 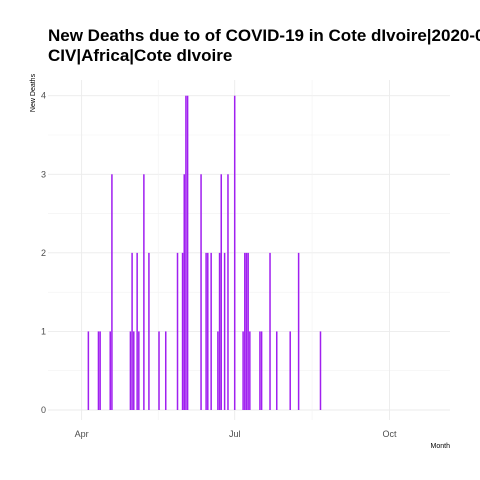 I want to click on y-tick-label: 3, so click(x=43, y=174).